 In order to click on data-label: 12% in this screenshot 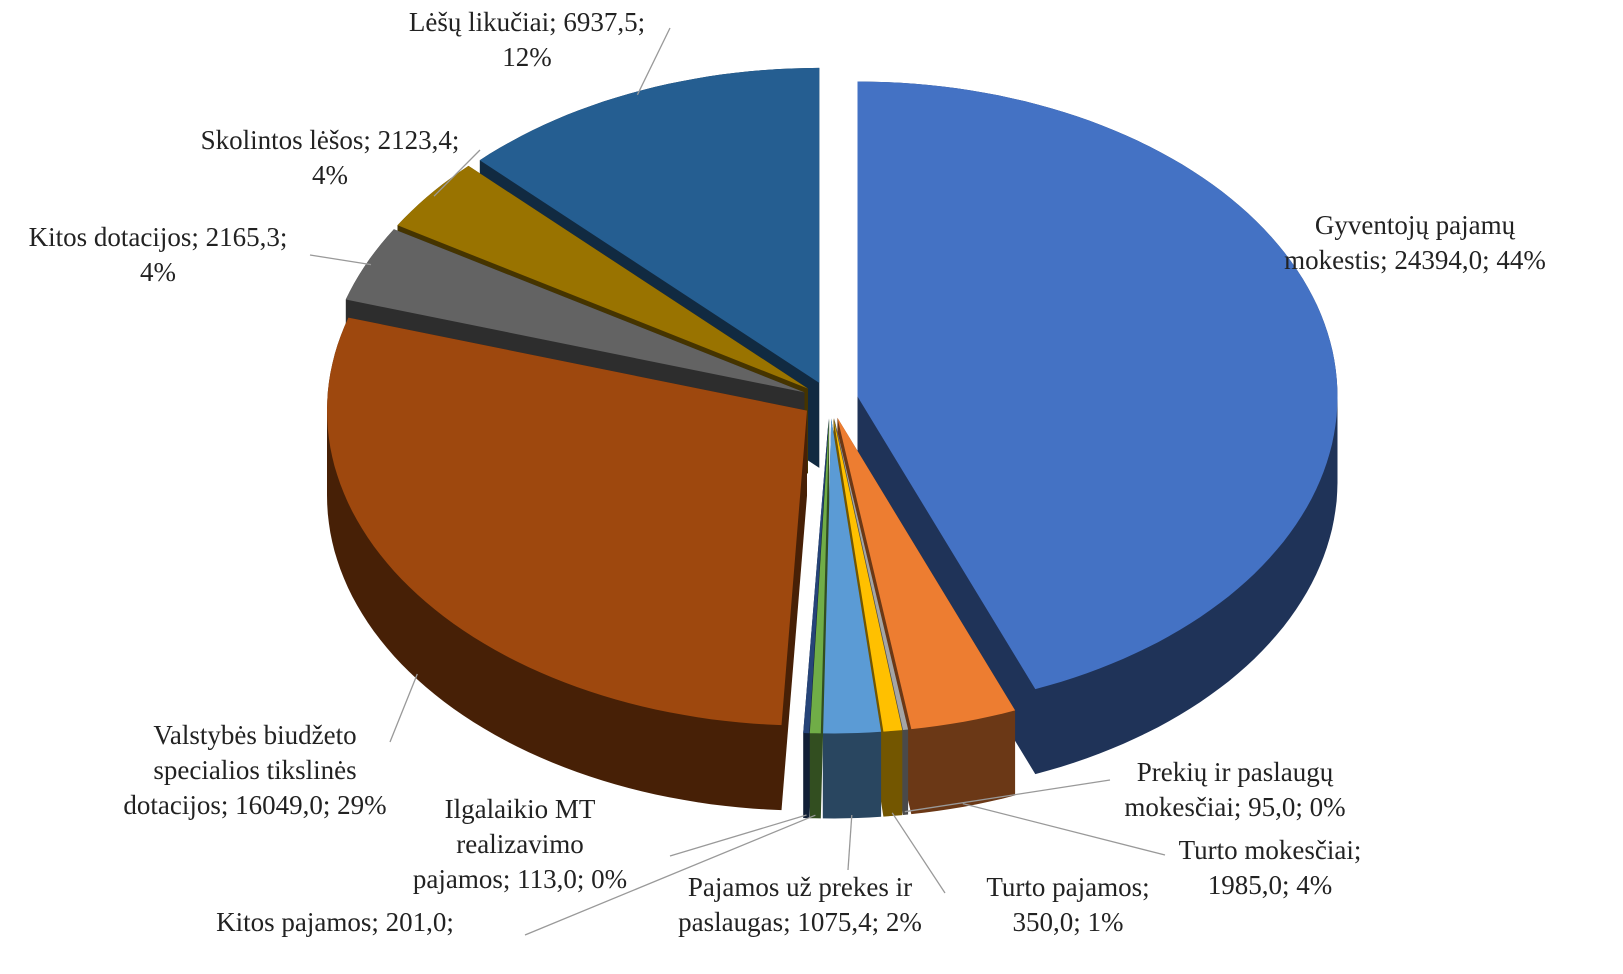, I will do `click(527, 57)`.